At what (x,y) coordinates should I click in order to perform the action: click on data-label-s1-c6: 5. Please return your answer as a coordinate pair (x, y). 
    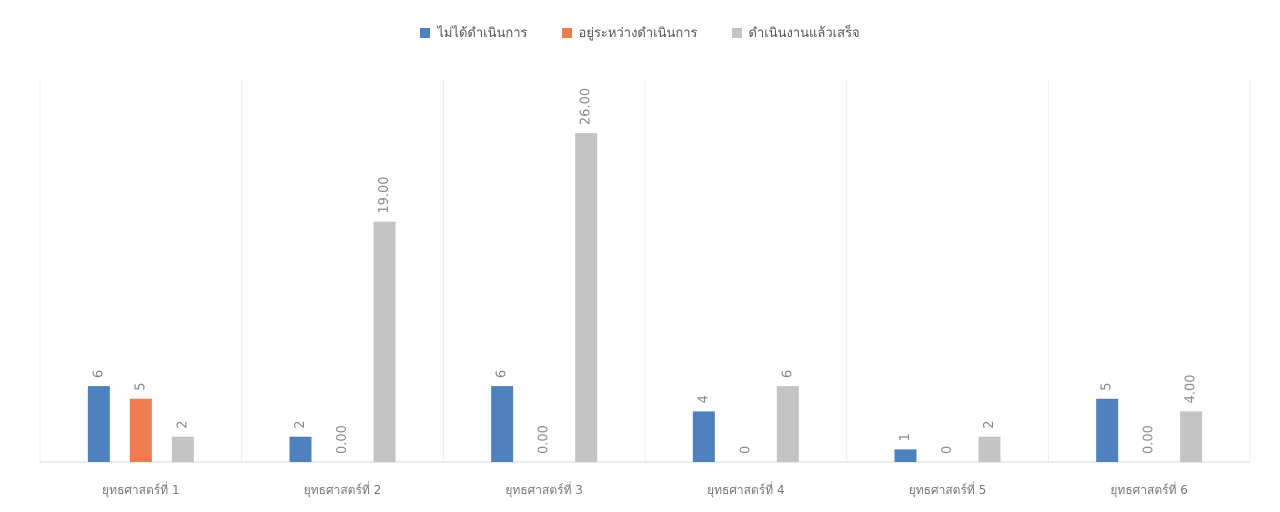
    Looking at the image, I should click on (1107, 386).